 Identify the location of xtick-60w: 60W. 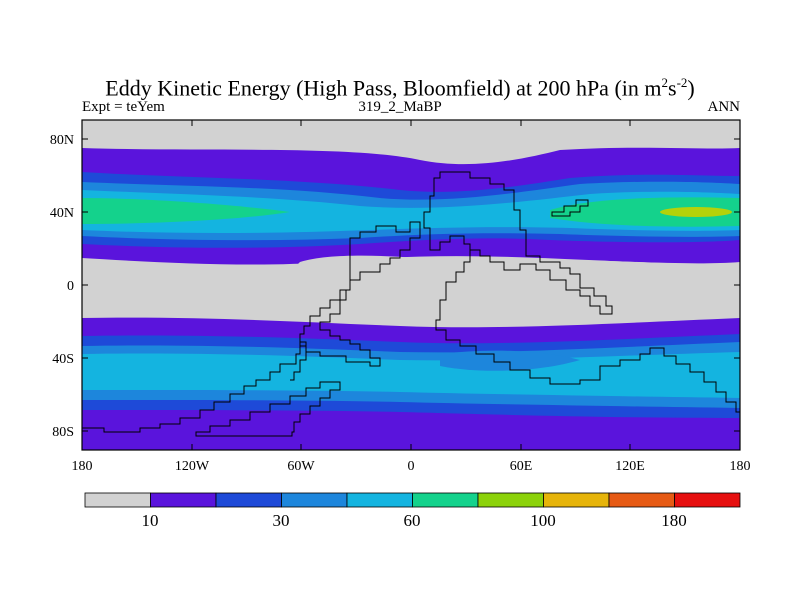
(301, 466).